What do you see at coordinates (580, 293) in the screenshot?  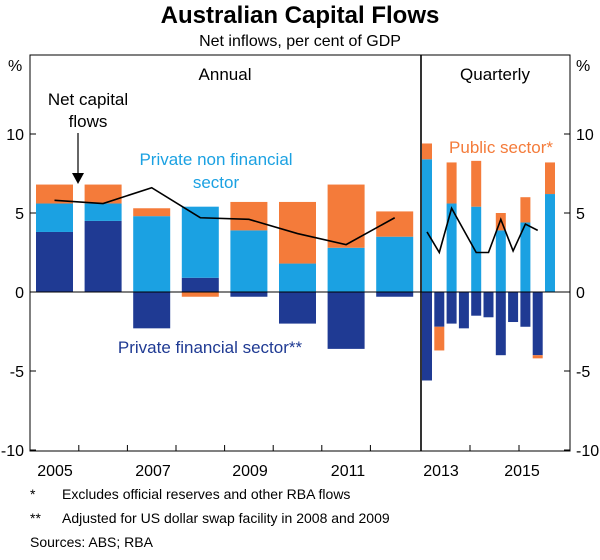 I see `y-tick-label-right: 0` at bounding box center [580, 293].